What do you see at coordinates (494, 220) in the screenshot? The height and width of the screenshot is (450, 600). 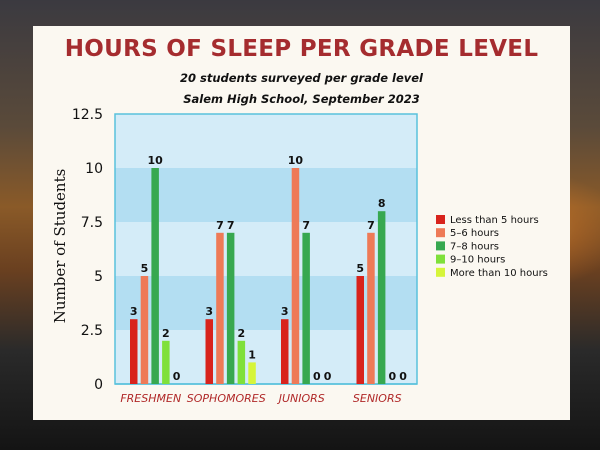 I see `legend-label: Less than 5 hours` at bounding box center [494, 220].